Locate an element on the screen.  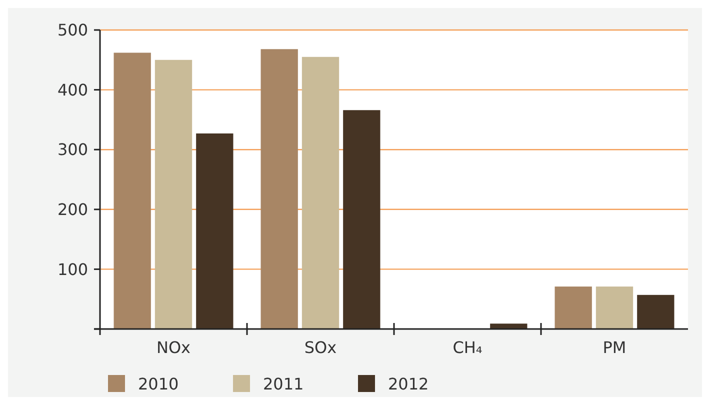
x-tick-label: CH₄ is located at coordinates (467, 347).